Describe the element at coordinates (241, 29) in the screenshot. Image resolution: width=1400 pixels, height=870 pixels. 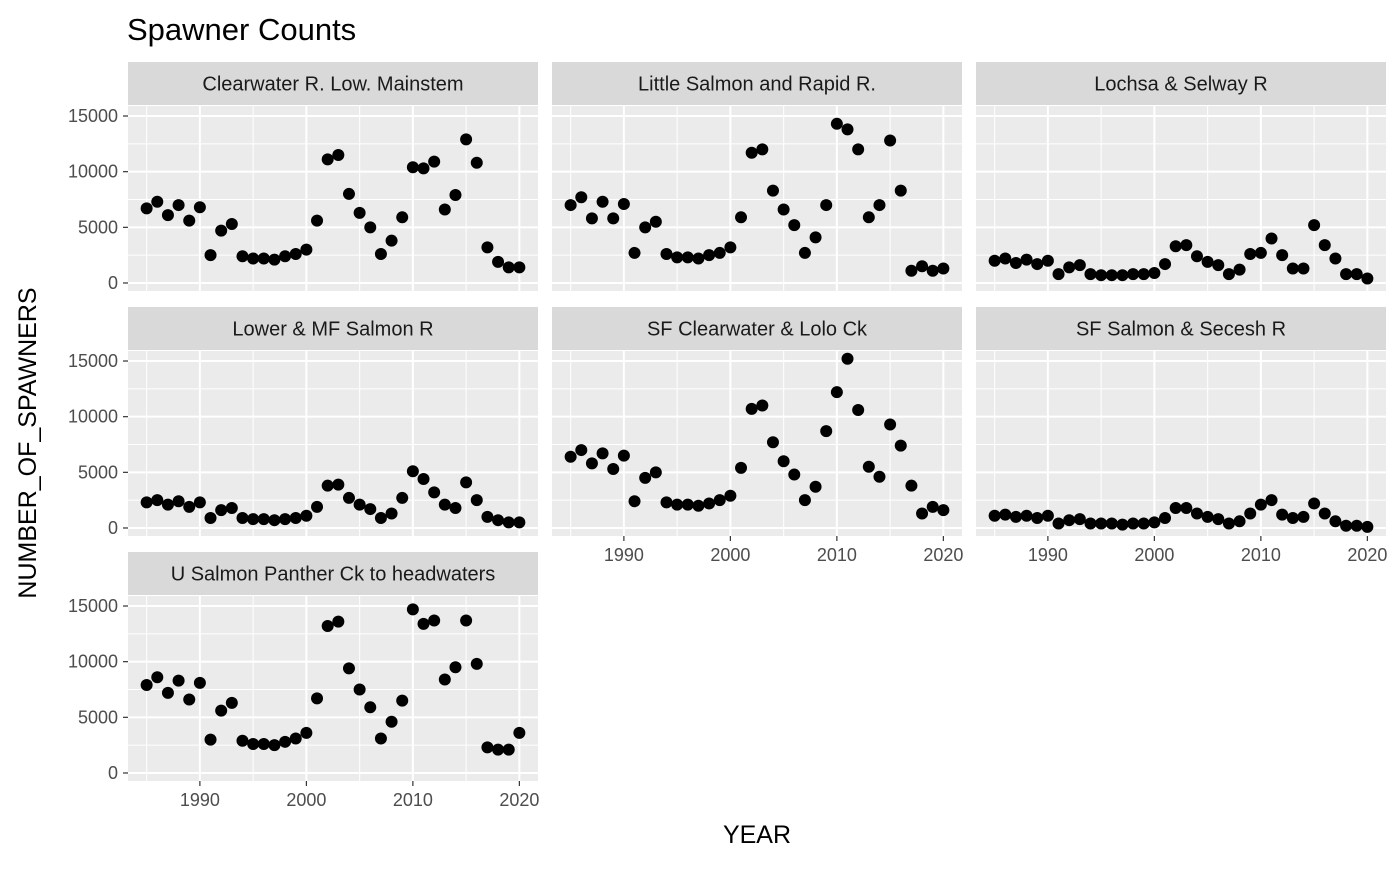
I see `plot-title: Spawner Counts` at that location.